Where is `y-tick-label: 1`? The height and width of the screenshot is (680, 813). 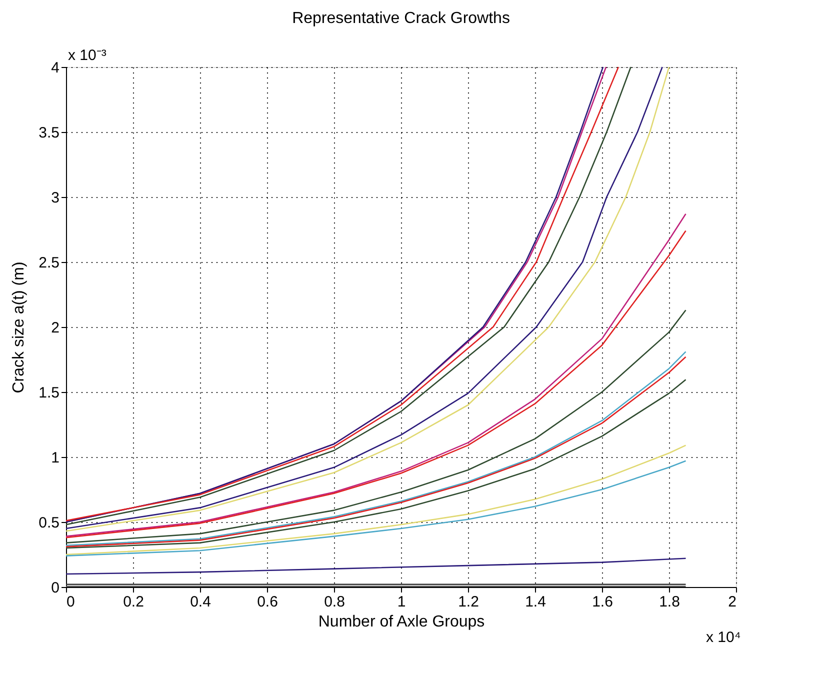
y-tick-label: 1 is located at coordinates (55, 458).